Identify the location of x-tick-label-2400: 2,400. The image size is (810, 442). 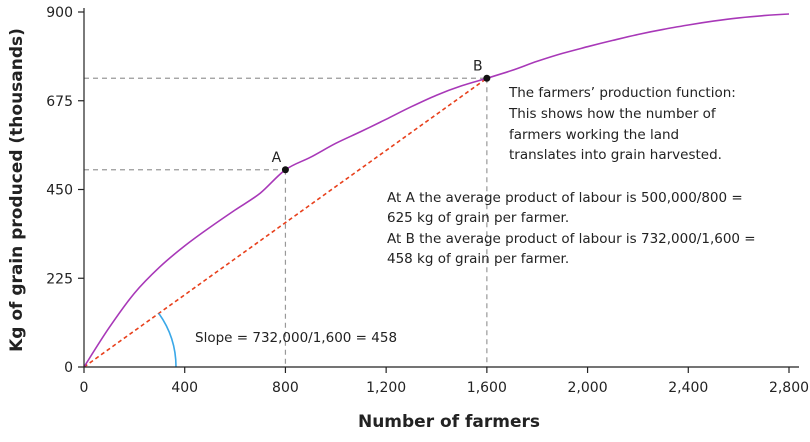
(688, 388).